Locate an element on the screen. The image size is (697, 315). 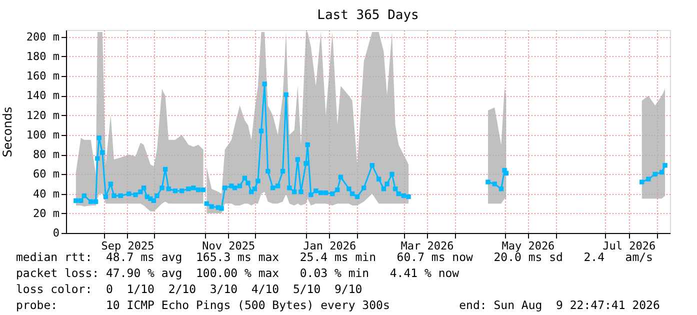
y-axis-title: Seconds is located at coordinates (7, 132).